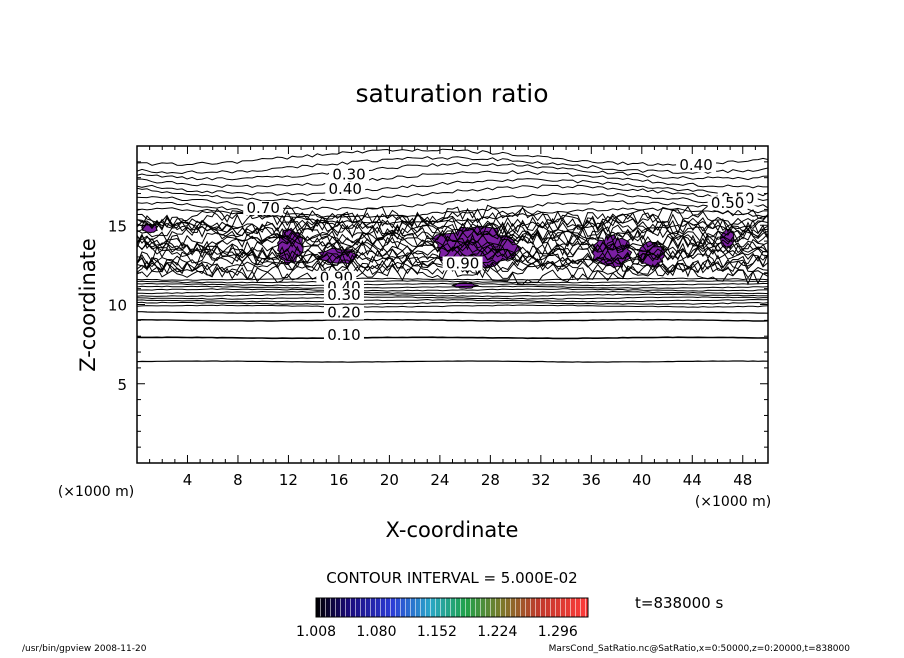 The image size is (904, 658). What do you see at coordinates (733, 502) in the screenshot?
I see `x-unit-right: (×1000 m)` at bounding box center [733, 502].